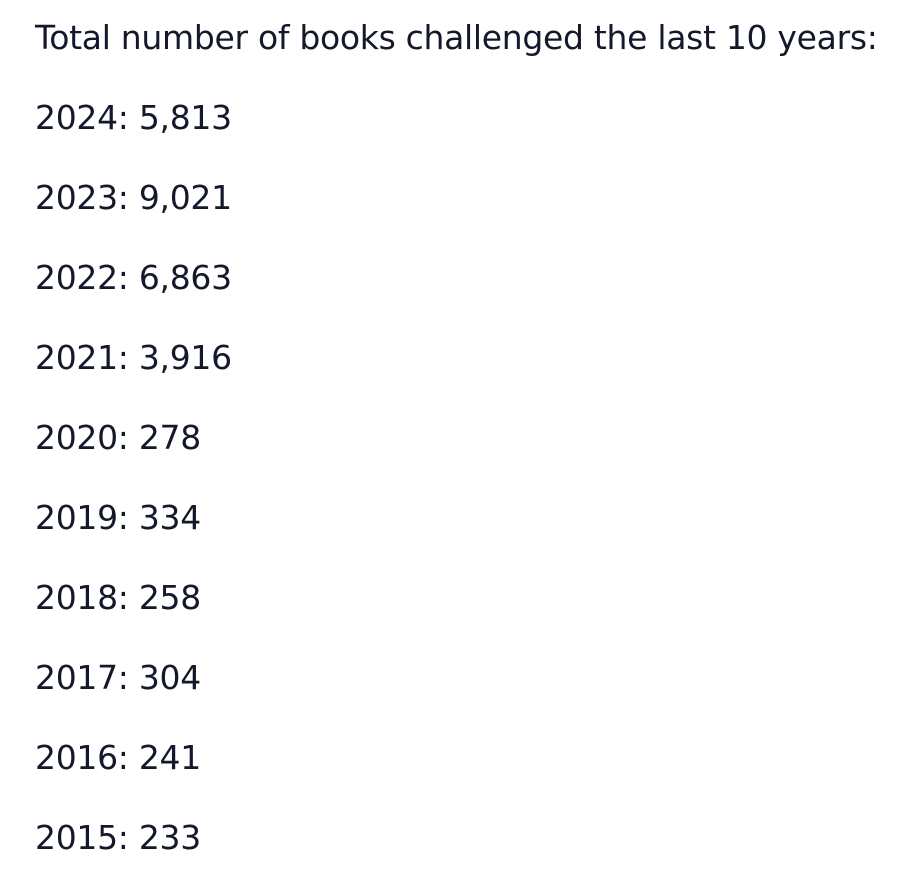 The width and height of the screenshot is (910, 880). I want to click on year-label: 2017, so click(87, 677).